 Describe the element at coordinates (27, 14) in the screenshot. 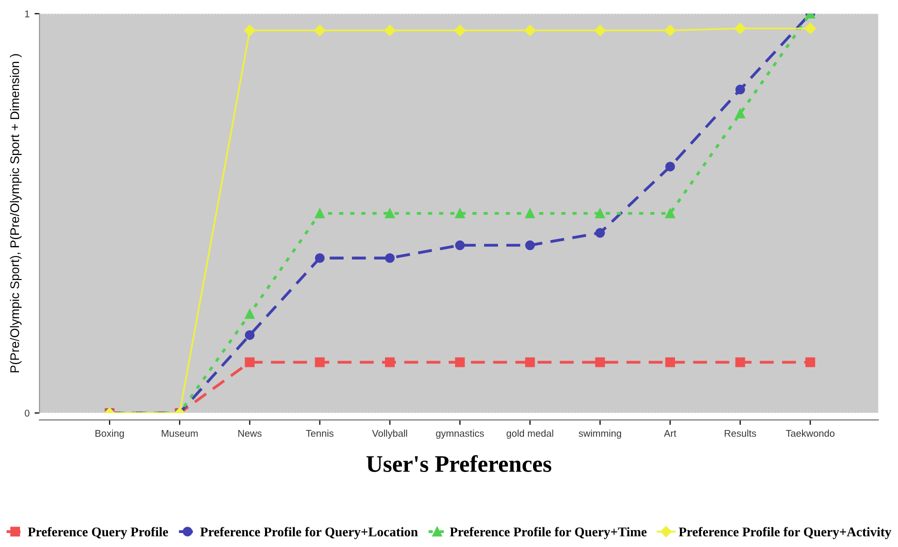

I see `y-tick-label: 1` at that location.